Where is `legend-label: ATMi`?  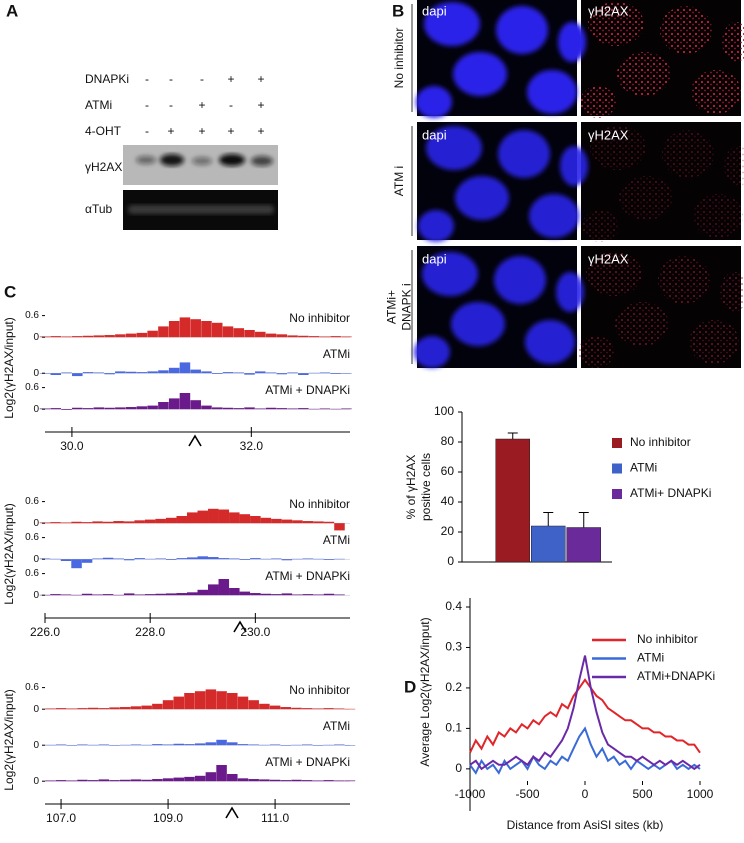
legend-label: ATMi is located at coordinates (650, 658).